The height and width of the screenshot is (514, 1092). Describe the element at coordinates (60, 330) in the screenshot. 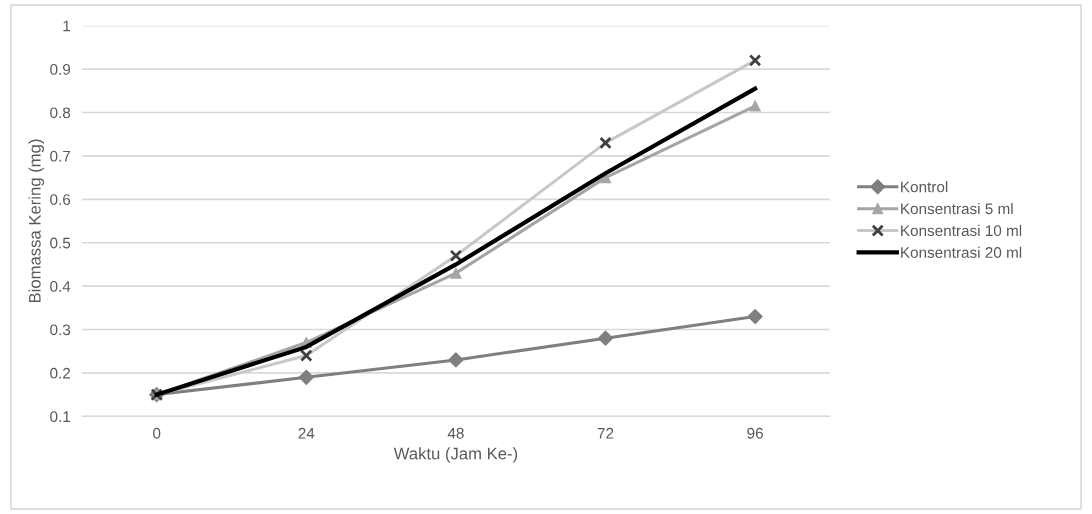

I see `y-tick-label: 0.3` at that location.